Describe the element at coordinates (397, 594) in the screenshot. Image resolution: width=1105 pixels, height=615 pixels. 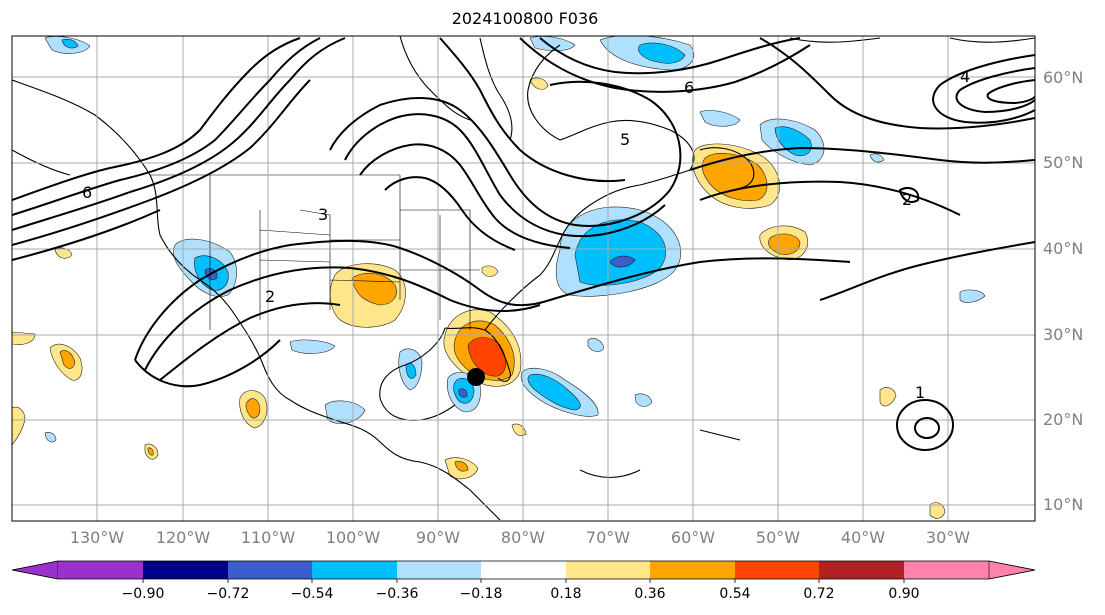
I see `colorbar-tick-label: −0.36` at that location.